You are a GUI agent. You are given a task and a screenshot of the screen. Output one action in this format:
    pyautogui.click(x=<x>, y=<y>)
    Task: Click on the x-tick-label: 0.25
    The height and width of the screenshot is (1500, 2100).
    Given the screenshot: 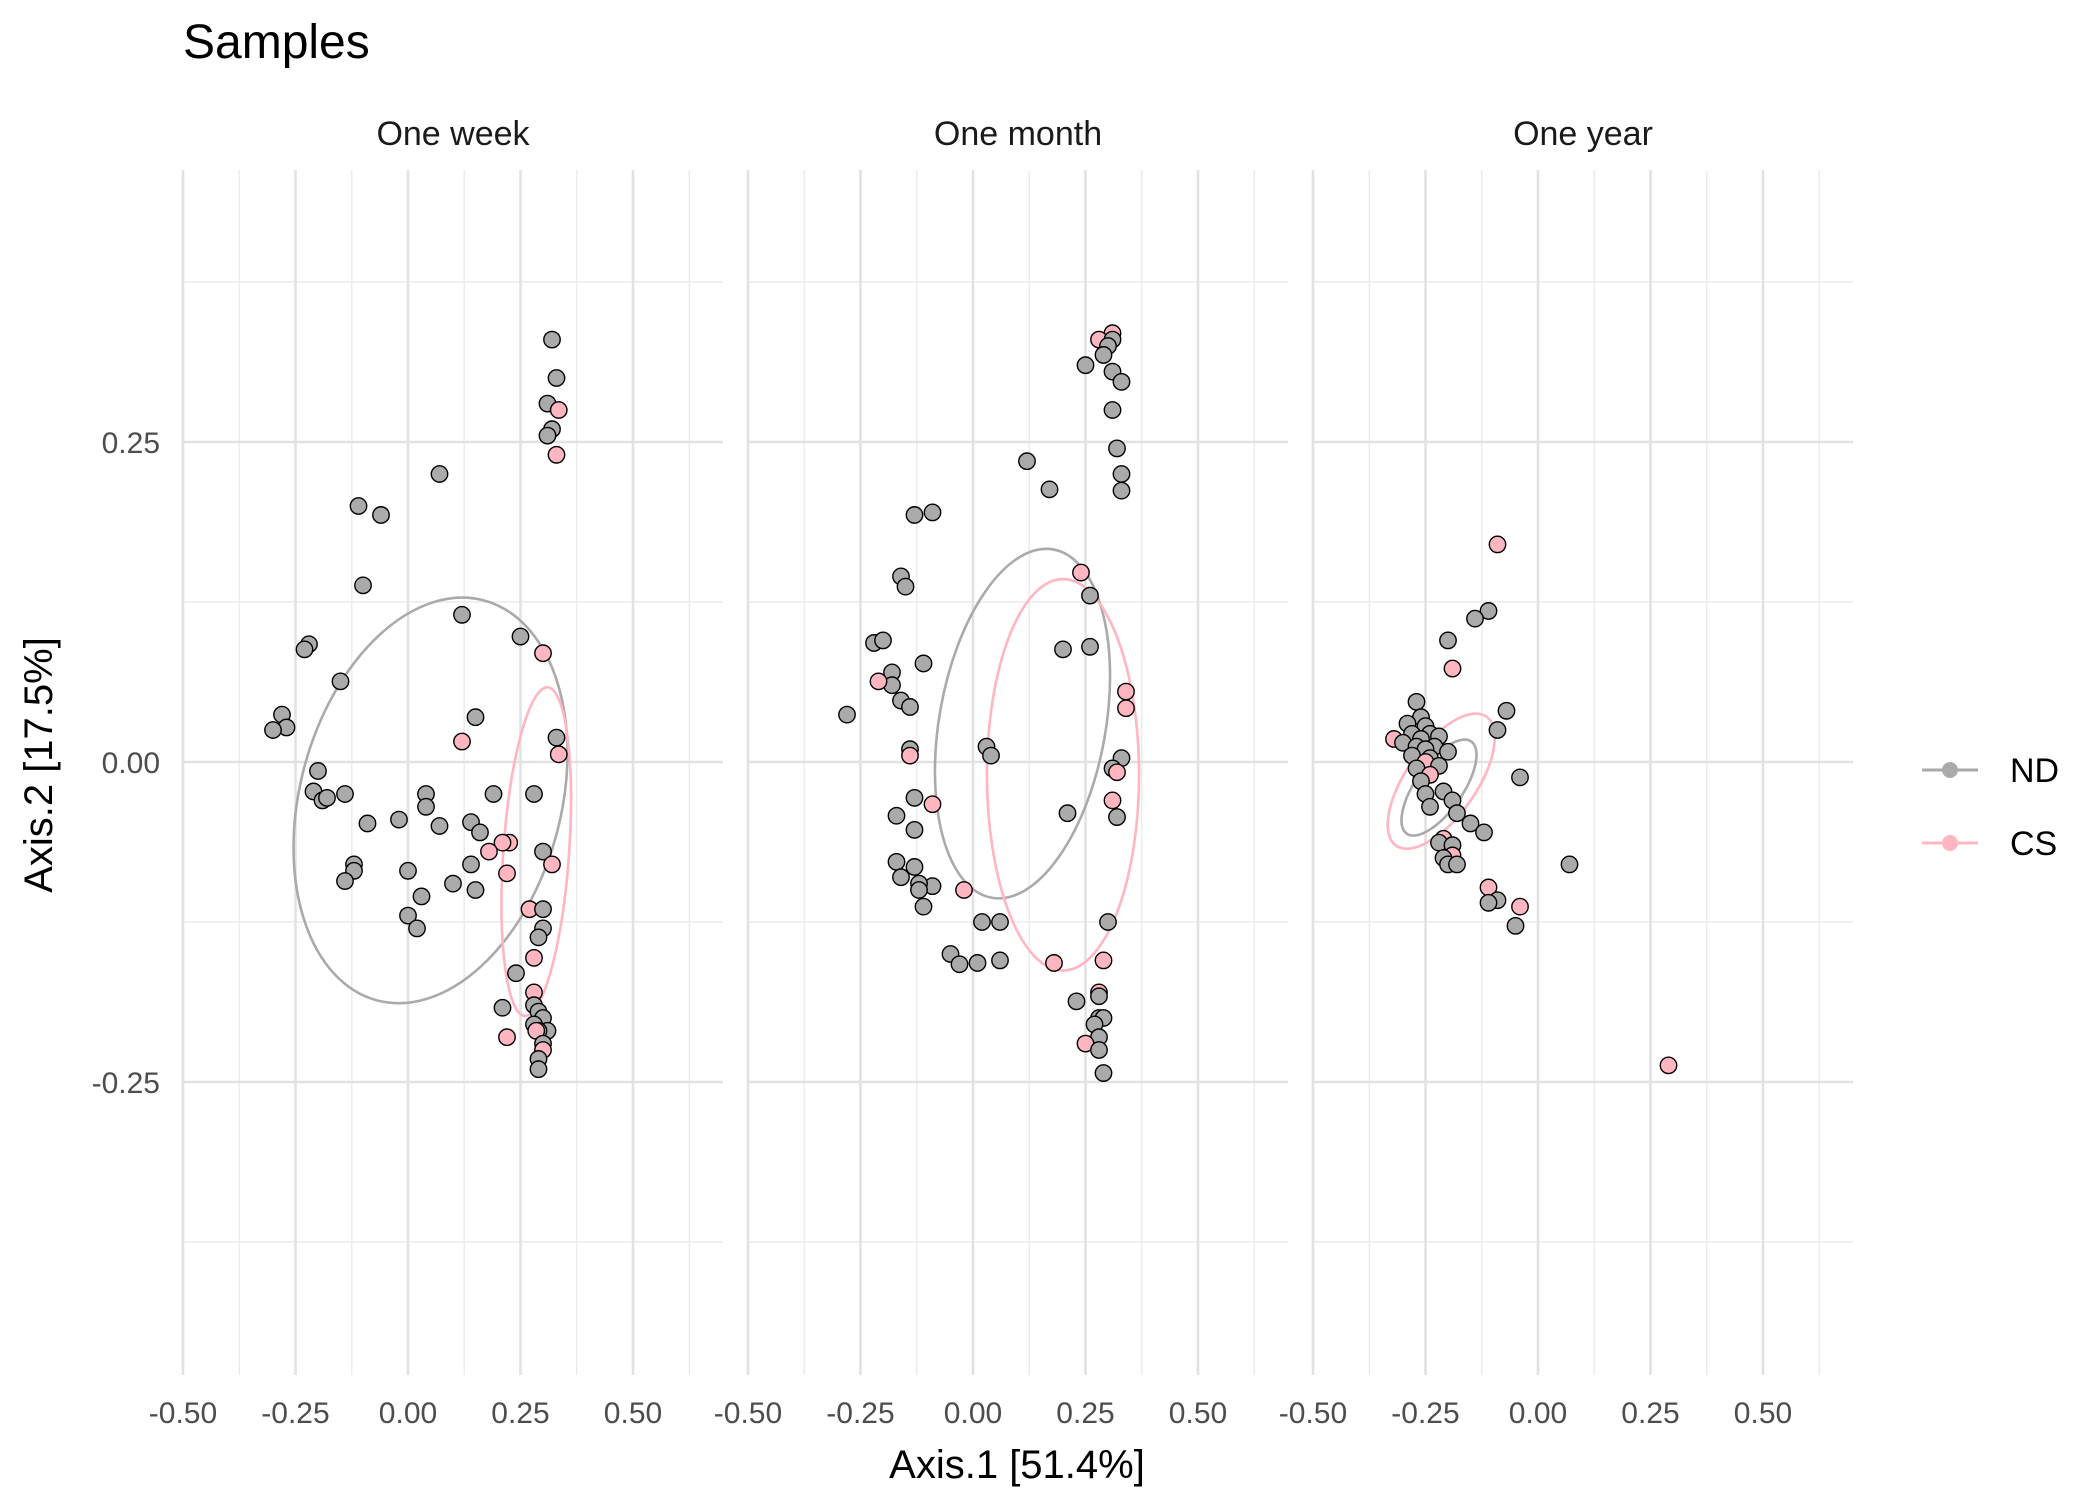 What is the action you would take?
    pyautogui.click(x=1650, y=1413)
    